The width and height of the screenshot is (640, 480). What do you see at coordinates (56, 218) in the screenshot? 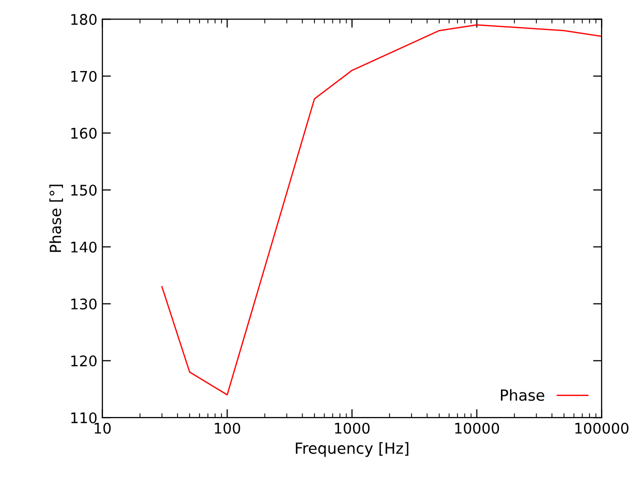
I see `y-axis-title: Phase [°]` at bounding box center [56, 218].